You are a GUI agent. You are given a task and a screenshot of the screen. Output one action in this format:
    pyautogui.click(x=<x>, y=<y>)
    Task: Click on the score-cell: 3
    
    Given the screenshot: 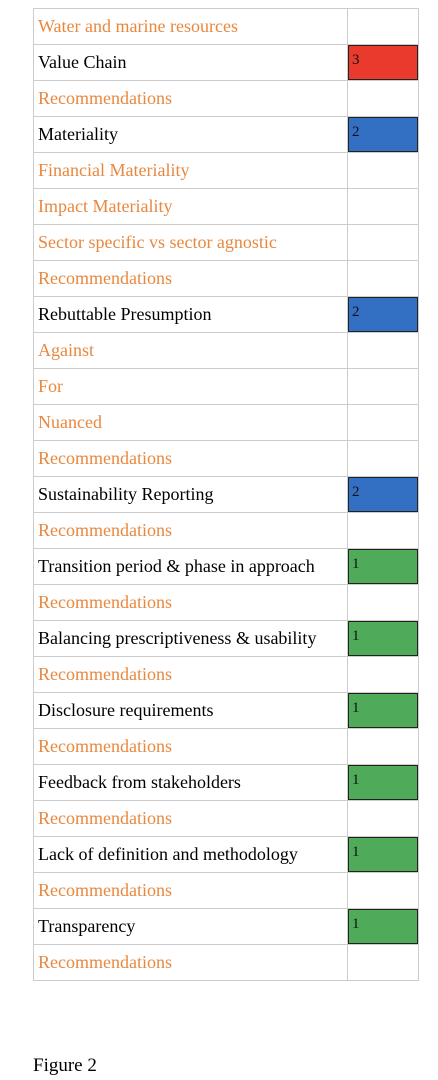 What is the action you would take?
    pyautogui.click(x=383, y=62)
    